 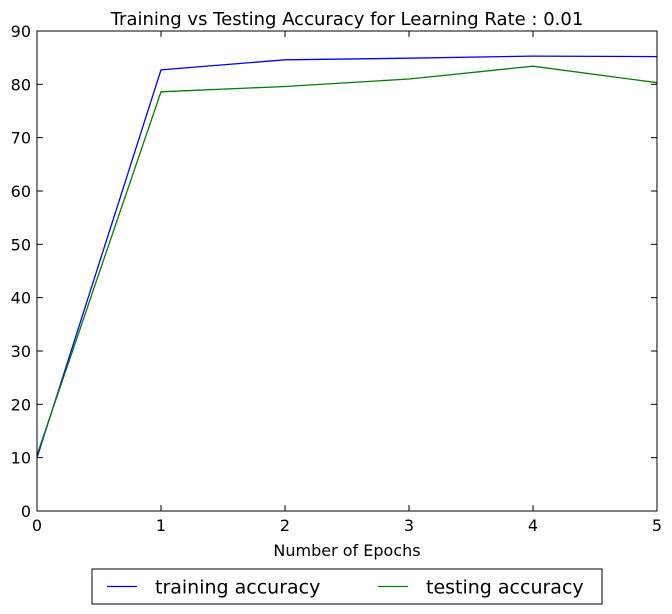 I want to click on legend-label-1: testing accuracy, so click(x=505, y=588).